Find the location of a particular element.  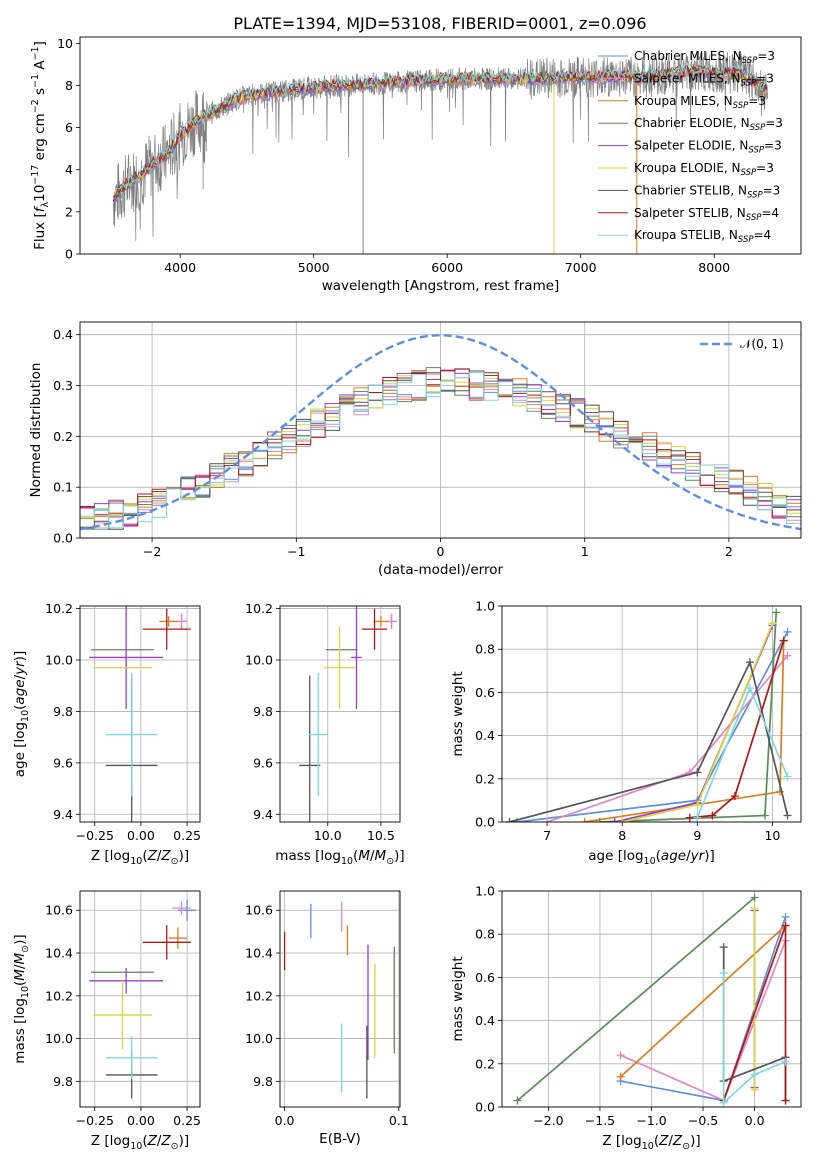

x-tick-label: 7000 is located at coordinates (581, 267).